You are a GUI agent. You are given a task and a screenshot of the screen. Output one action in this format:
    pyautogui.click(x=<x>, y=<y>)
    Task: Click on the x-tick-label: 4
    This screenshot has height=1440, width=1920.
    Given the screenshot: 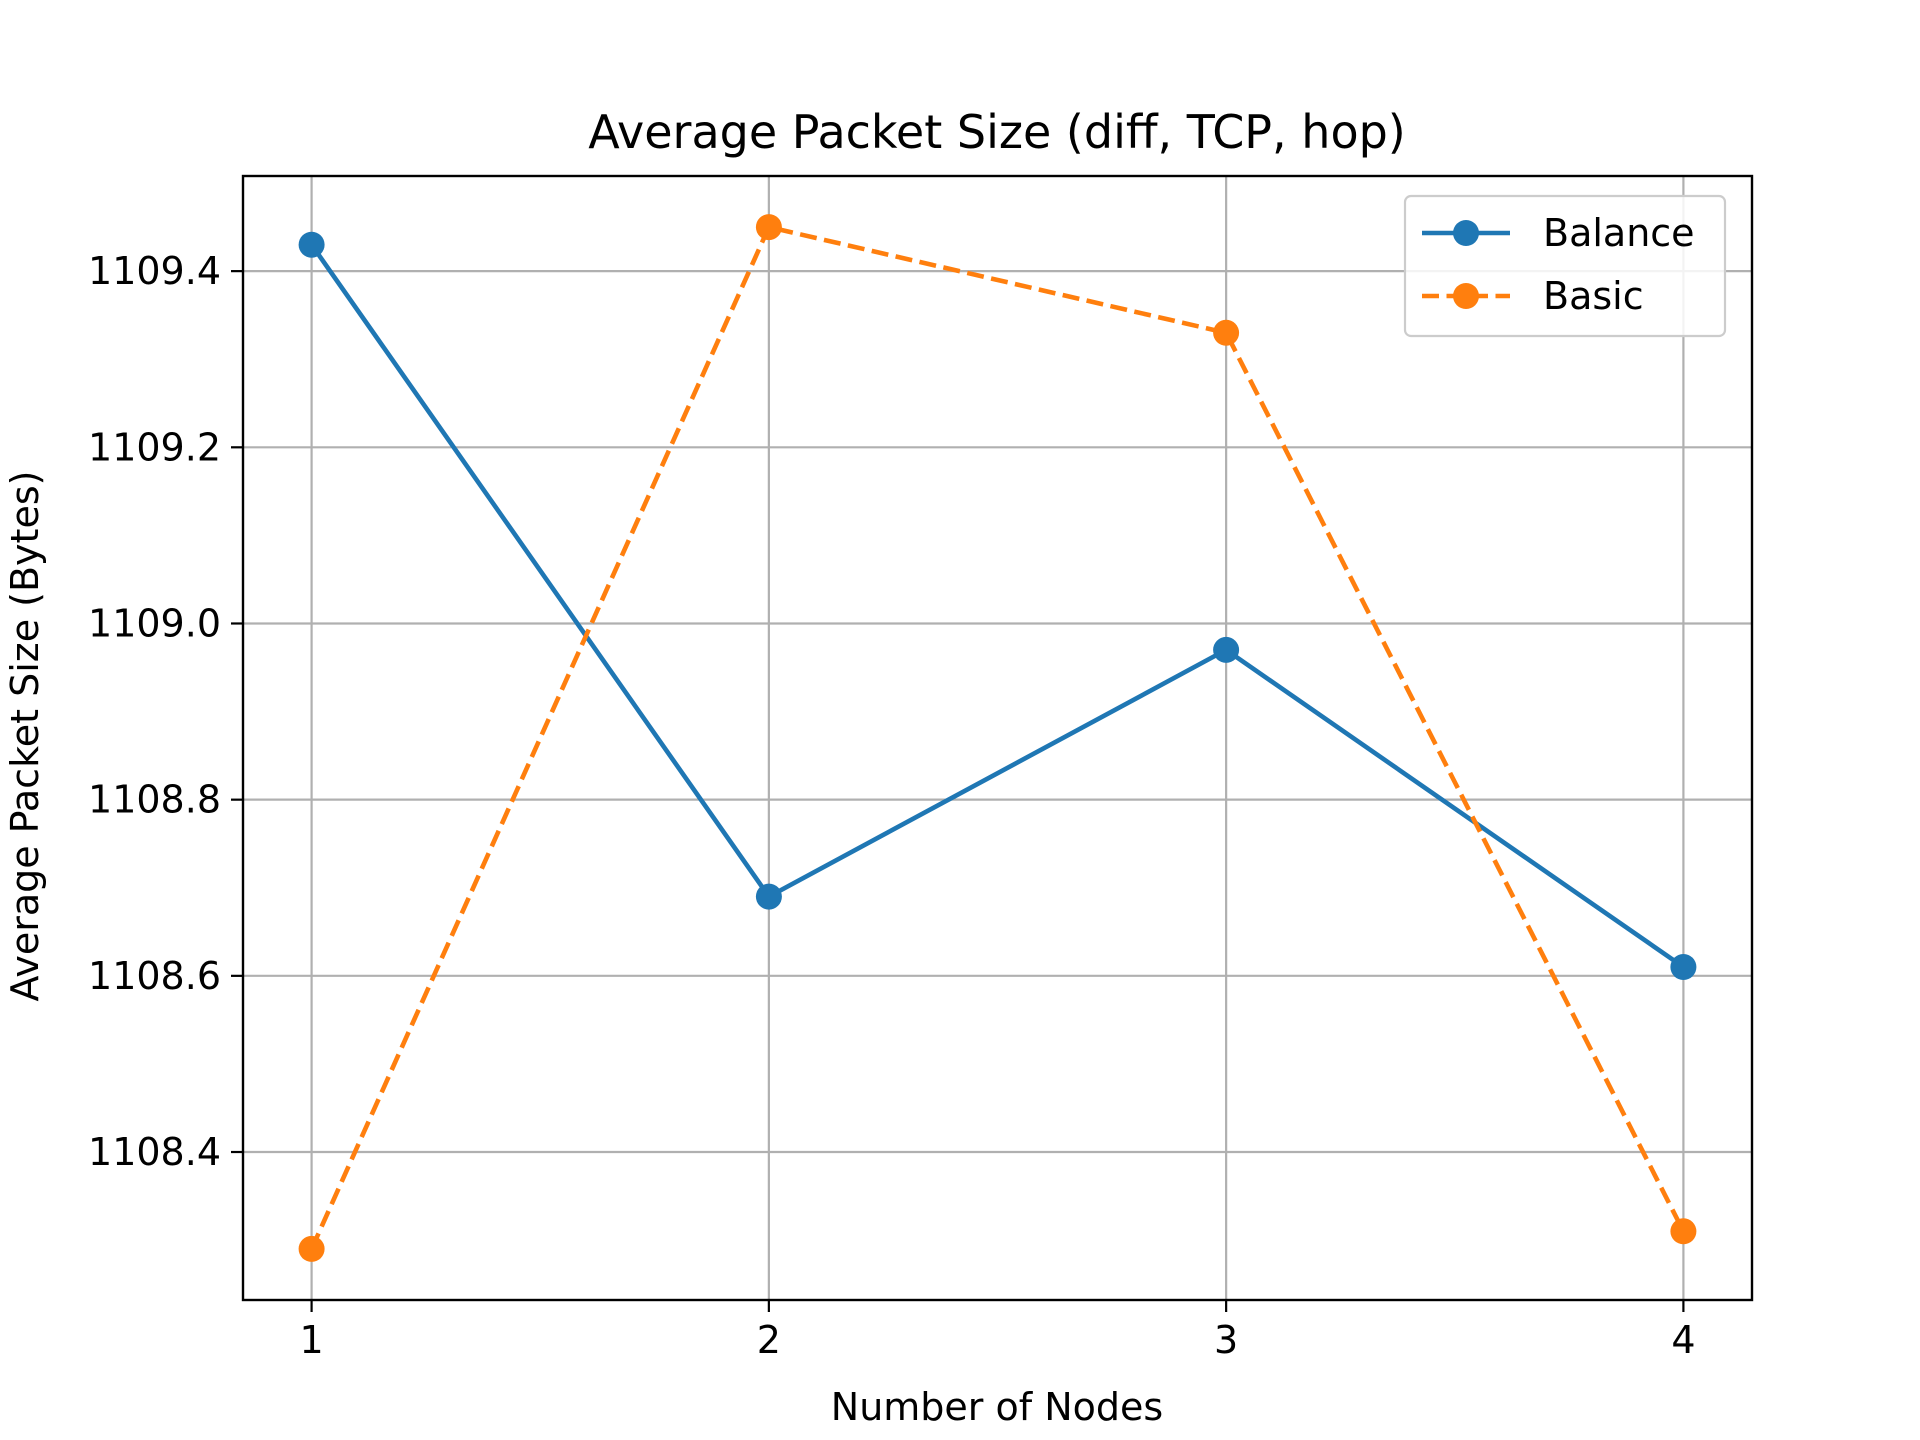 What is the action you would take?
    pyautogui.click(x=1683, y=1340)
    